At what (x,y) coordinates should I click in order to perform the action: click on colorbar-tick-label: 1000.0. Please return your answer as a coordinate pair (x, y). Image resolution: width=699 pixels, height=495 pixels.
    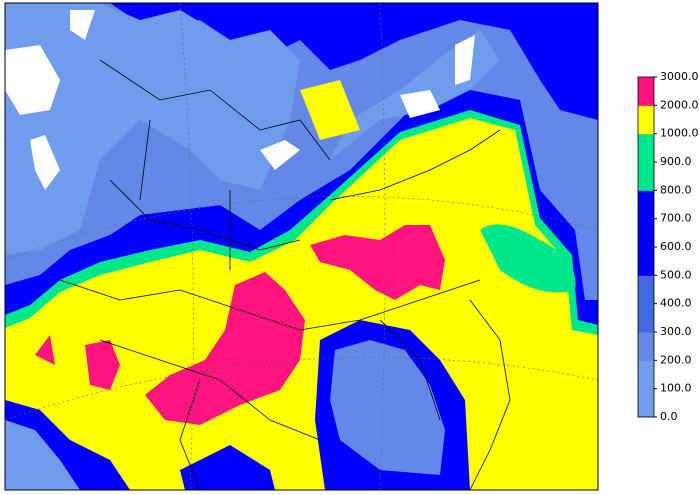
    Looking at the image, I should click on (679, 133).